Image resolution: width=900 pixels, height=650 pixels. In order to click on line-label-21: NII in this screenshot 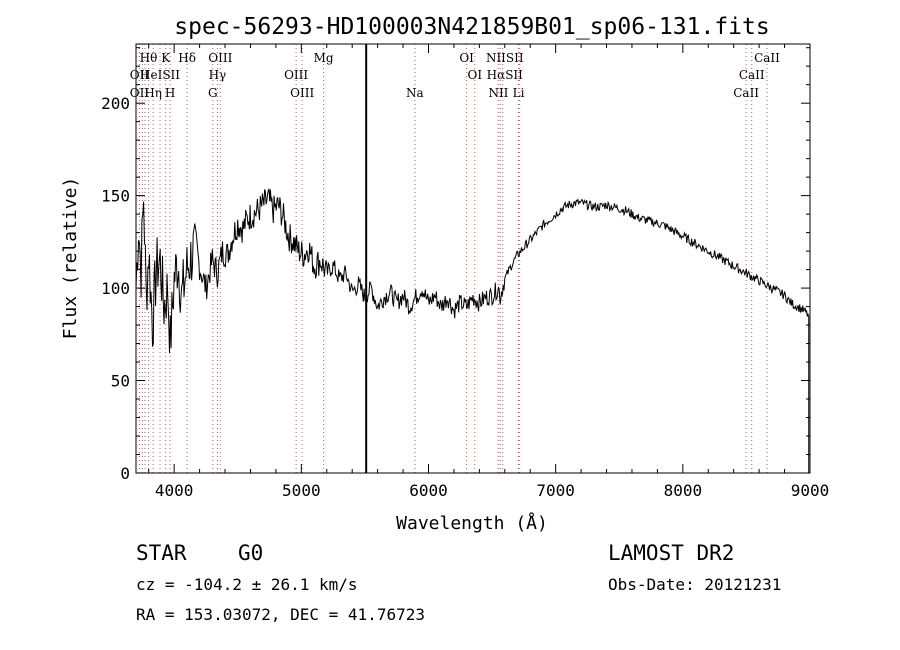, I will do `click(498, 93)`.